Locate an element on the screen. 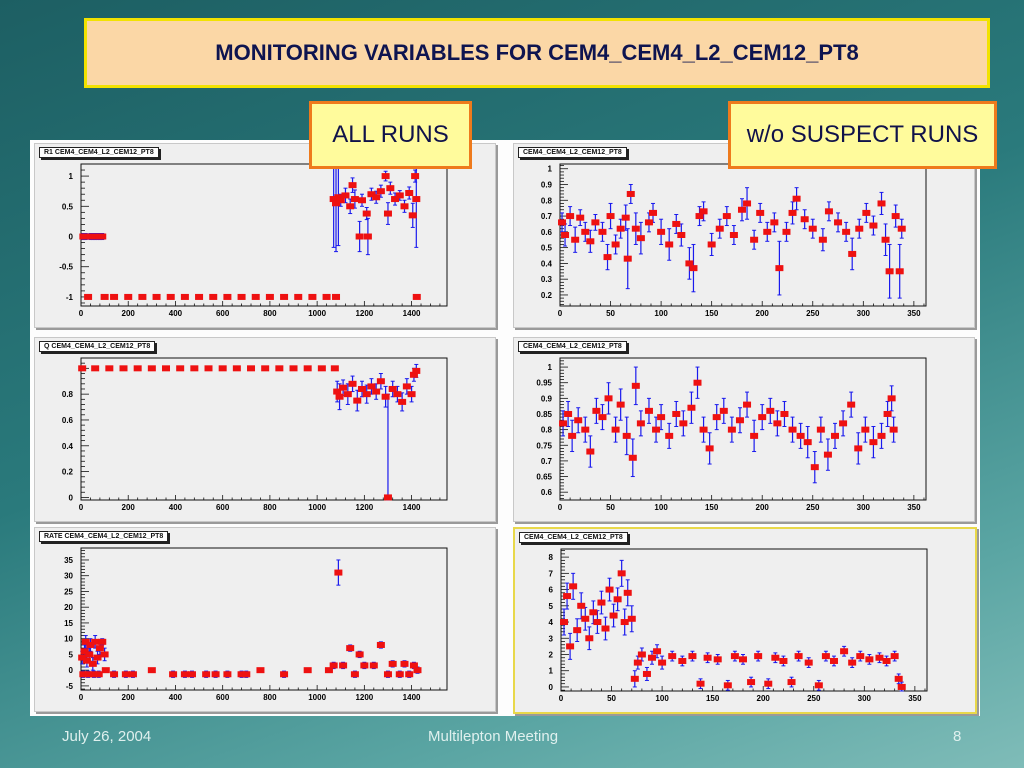  x-tick-label: 200 is located at coordinates (763, 313).